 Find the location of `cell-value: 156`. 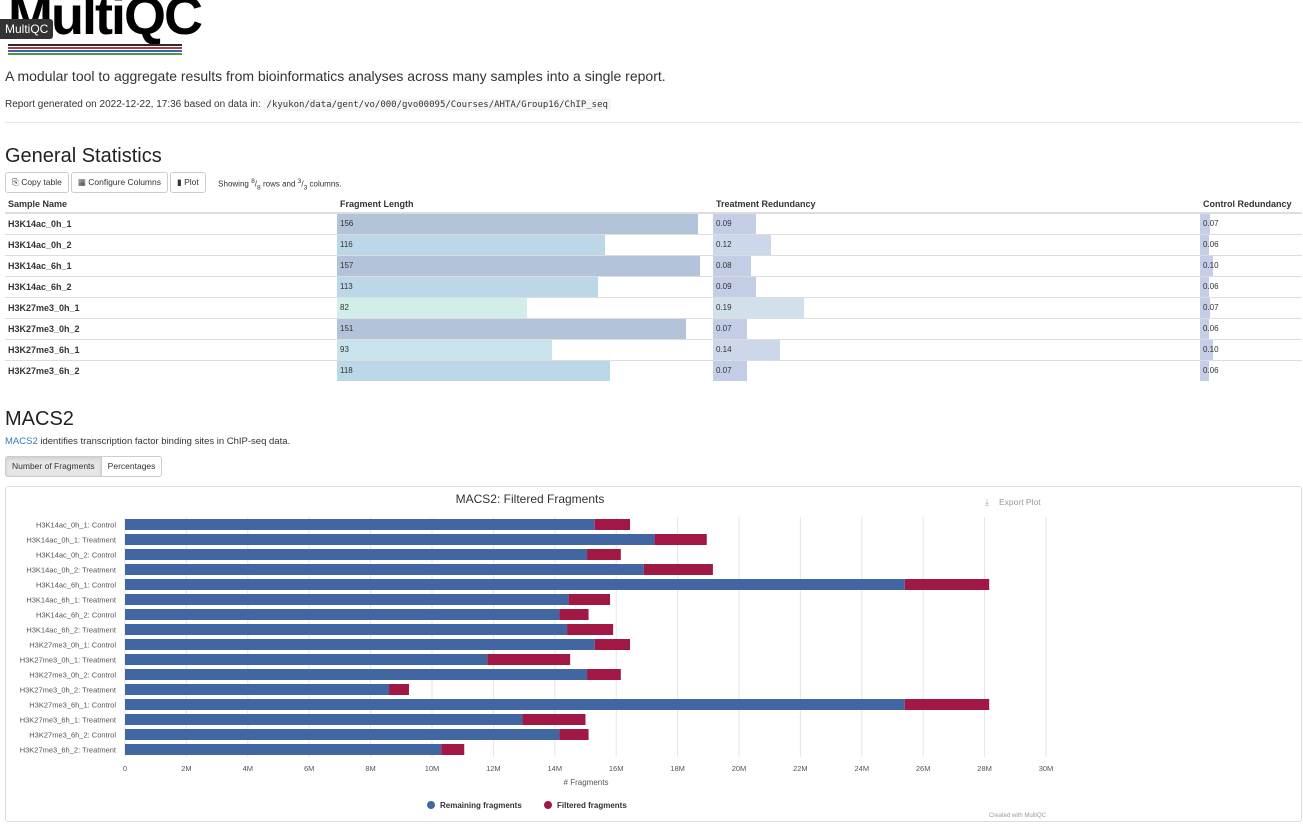

cell-value: 156 is located at coordinates (347, 223).